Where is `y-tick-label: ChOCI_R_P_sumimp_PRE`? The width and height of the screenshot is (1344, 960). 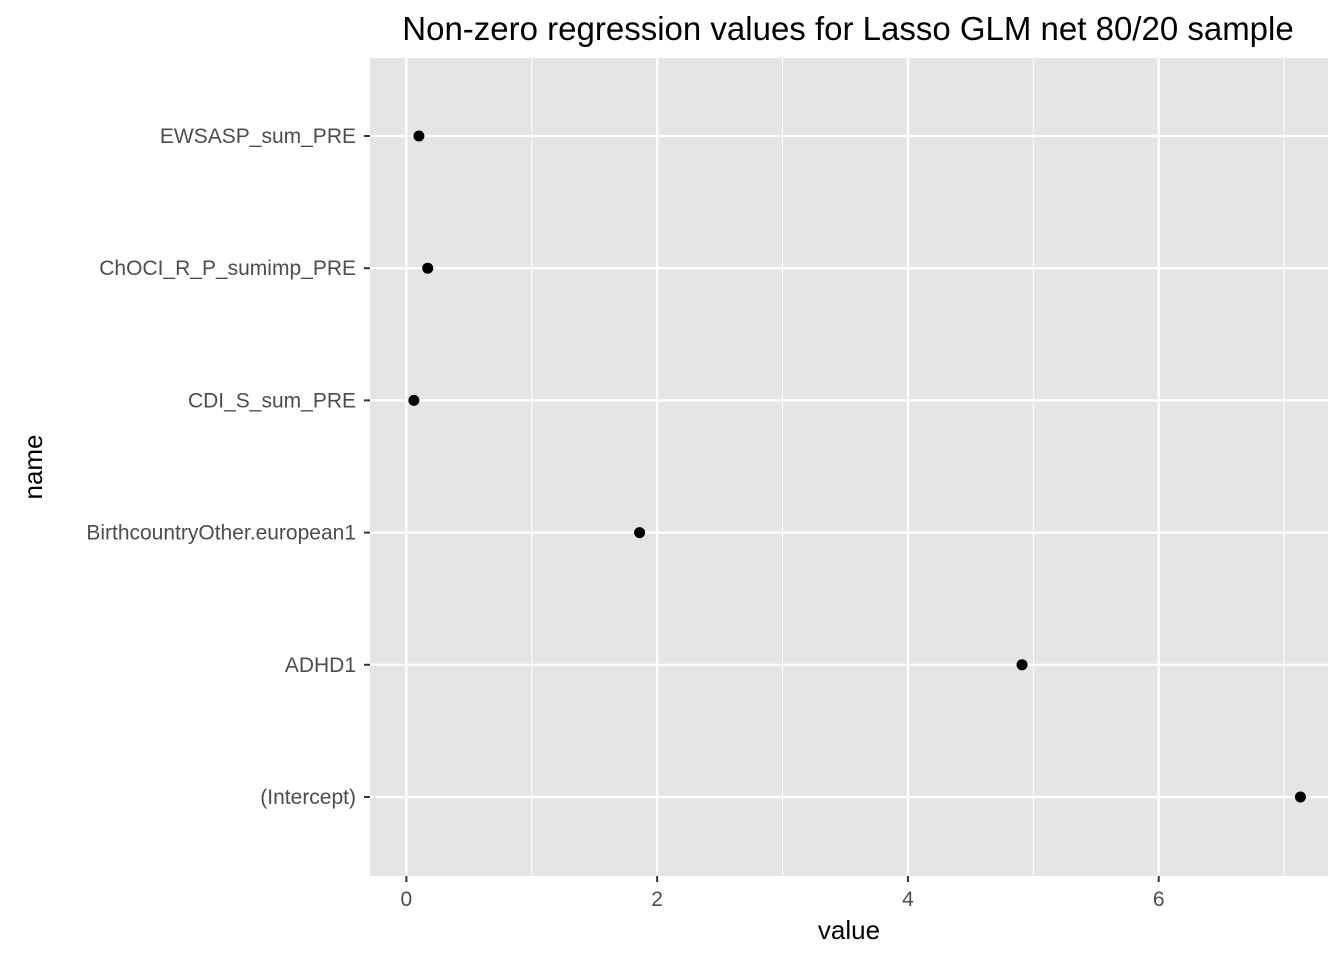 y-tick-label: ChOCI_R_P_sumimp_PRE is located at coordinates (227, 268).